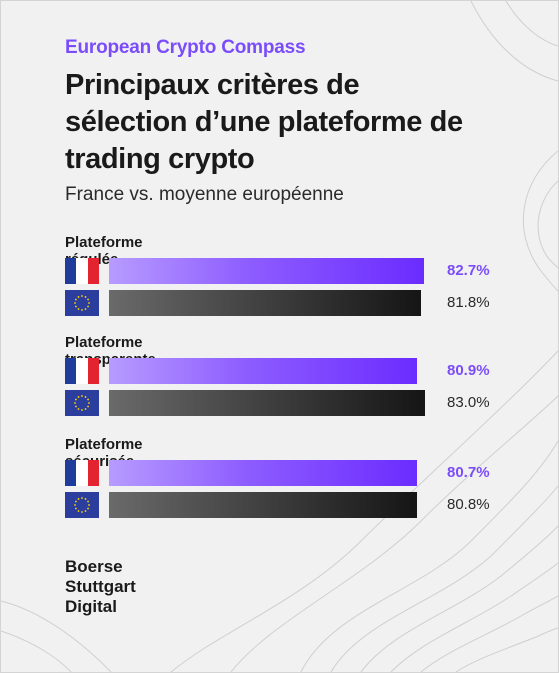 Image resolution: width=559 pixels, height=673 pixels. Describe the element at coordinates (185, 47) in the screenshot. I see `brand-subtitle: European Crypto Compass` at that location.